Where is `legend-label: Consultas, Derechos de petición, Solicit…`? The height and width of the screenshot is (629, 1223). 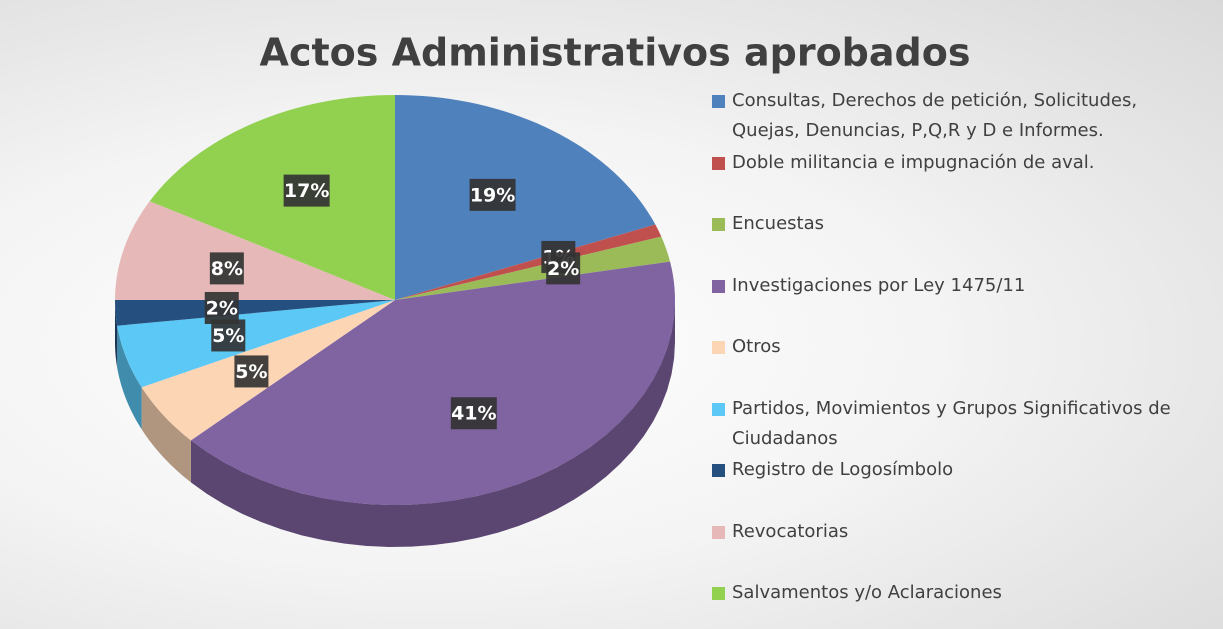 legend-label: Consultas, Derechos de petición, Solicit… is located at coordinates (935, 115).